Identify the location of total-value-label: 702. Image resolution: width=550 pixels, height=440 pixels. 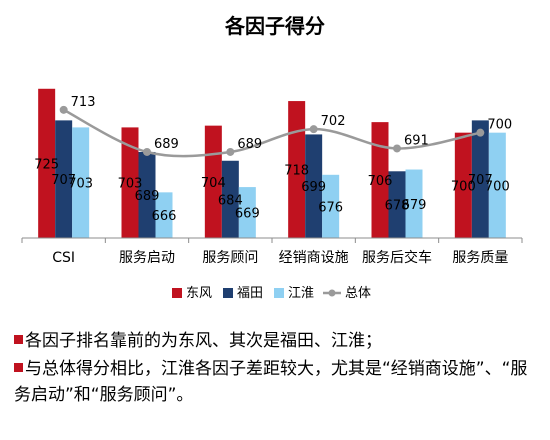
(333, 121).